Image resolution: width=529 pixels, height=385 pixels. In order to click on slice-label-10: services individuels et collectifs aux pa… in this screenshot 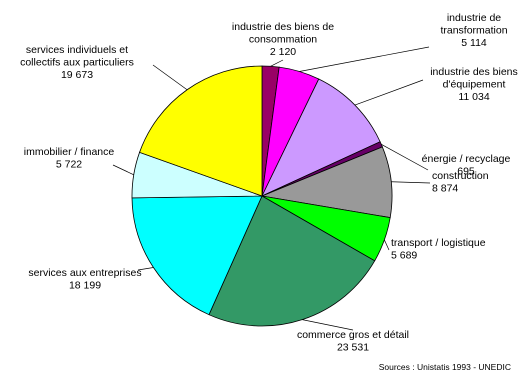, I will do `click(77, 62)`.